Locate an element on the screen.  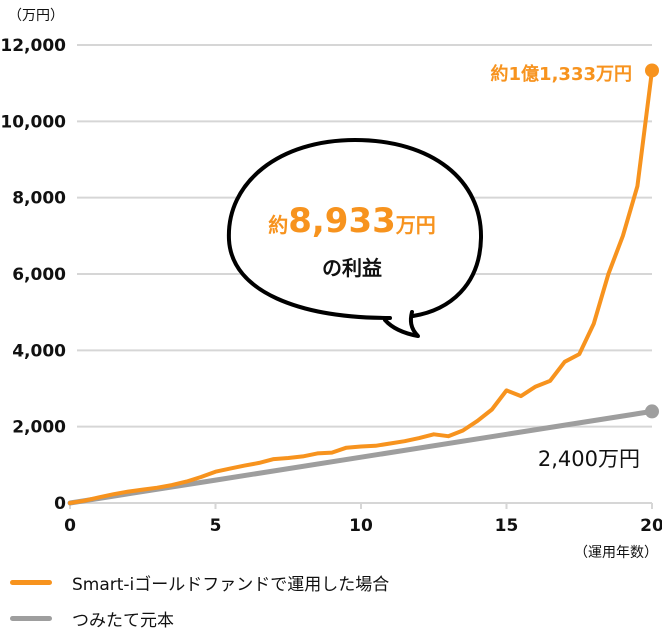
bubble-tail is located at coordinates (401, 324).